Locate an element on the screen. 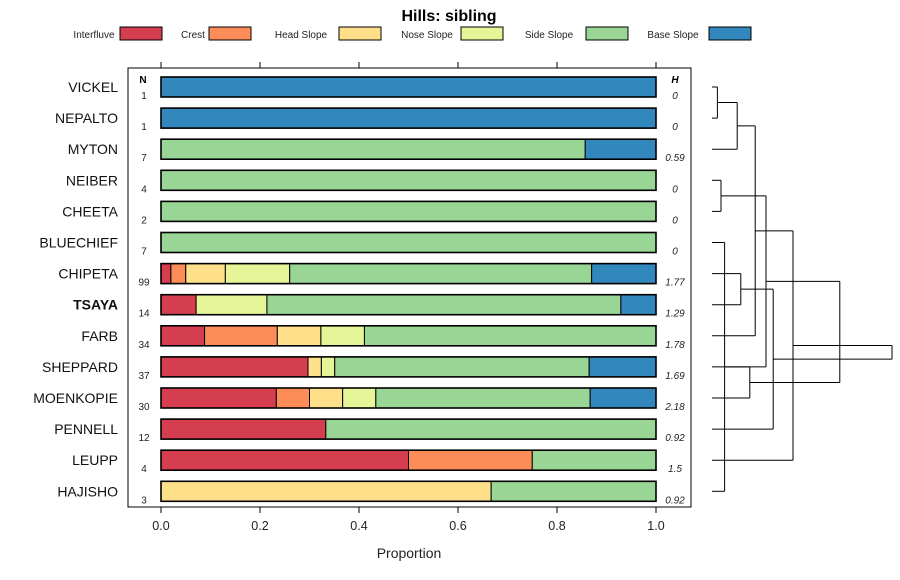 The height and width of the screenshot is (580, 900). h-value: 1.78 is located at coordinates (675, 345).